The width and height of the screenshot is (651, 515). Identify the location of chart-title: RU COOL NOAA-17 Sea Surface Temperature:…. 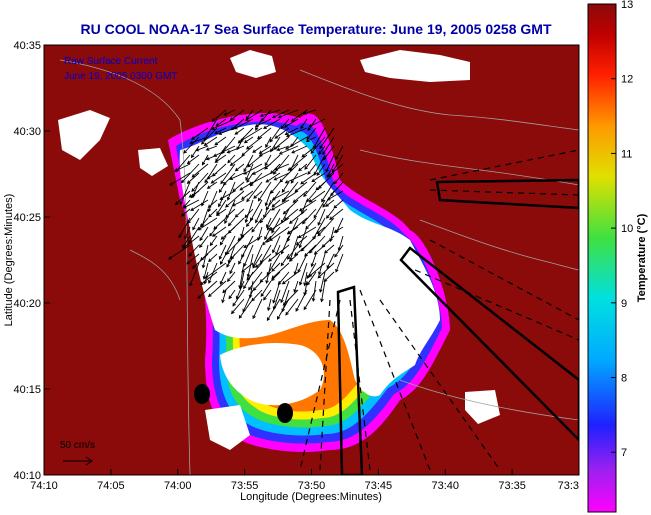
(316, 29).